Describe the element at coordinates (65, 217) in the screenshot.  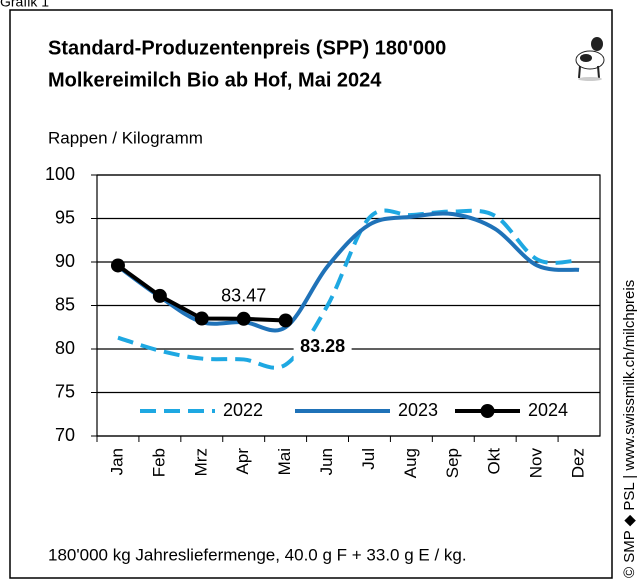
I see `y-tick-label: 95` at that location.